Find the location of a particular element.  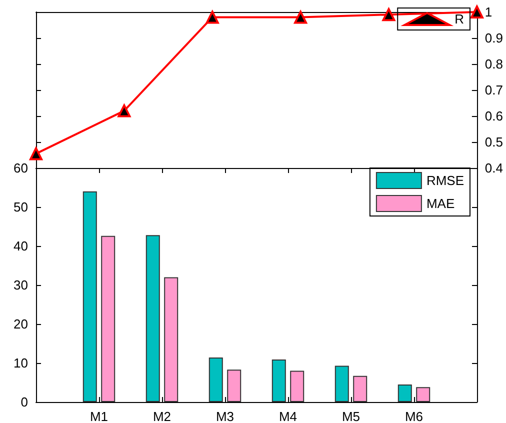

x-tick-label: M2 is located at coordinates (162, 416).